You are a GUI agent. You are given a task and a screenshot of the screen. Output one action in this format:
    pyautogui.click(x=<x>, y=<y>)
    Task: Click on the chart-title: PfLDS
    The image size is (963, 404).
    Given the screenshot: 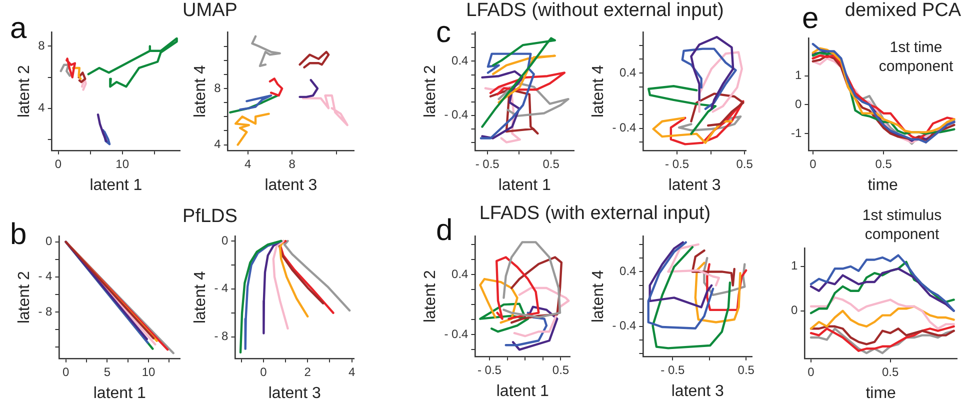 What is the action you would take?
    pyautogui.click(x=210, y=217)
    